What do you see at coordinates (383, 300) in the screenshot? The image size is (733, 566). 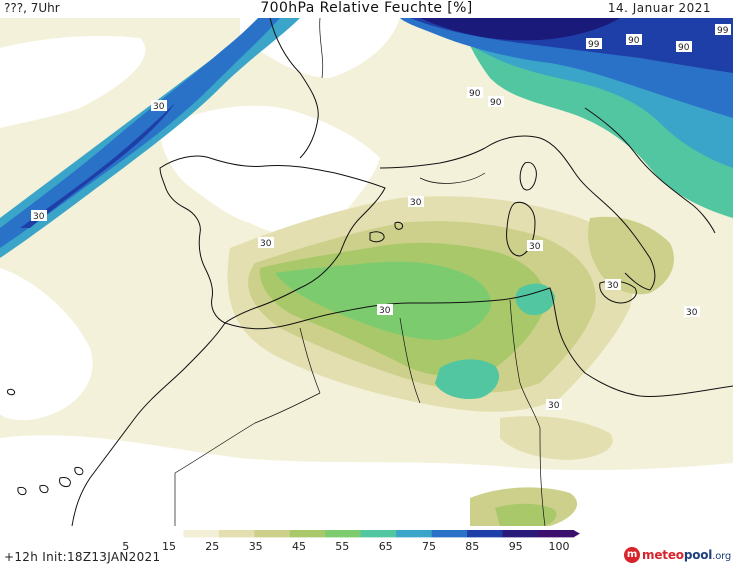 I see `bright-green-band` at bounding box center [383, 300].